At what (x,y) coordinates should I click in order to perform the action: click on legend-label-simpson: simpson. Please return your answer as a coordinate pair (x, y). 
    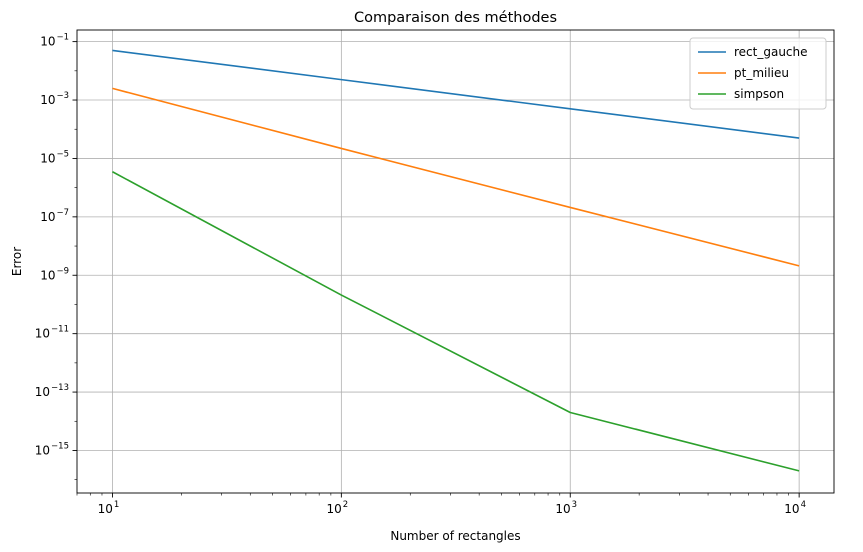
    Looking at the image, I should click on (759, 94).